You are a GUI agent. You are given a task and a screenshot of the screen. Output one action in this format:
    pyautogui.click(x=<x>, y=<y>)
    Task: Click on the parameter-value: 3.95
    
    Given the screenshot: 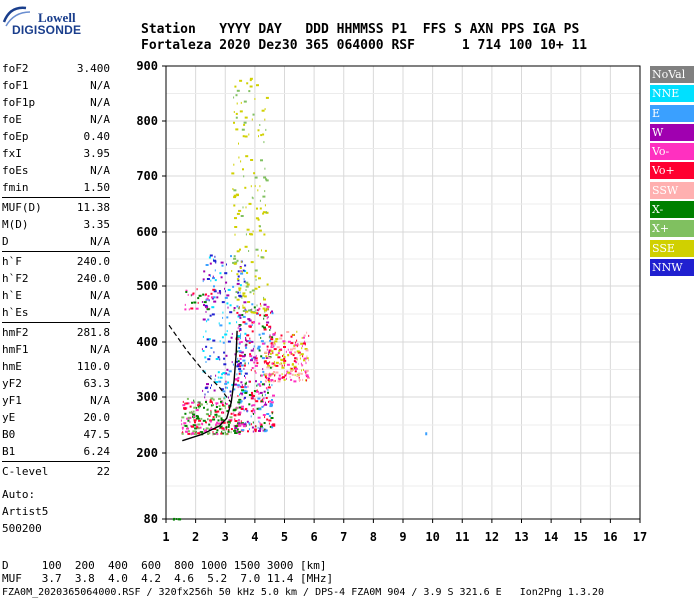 What is the action you would take?
    pyautogui.click(x=97, y=153)
    